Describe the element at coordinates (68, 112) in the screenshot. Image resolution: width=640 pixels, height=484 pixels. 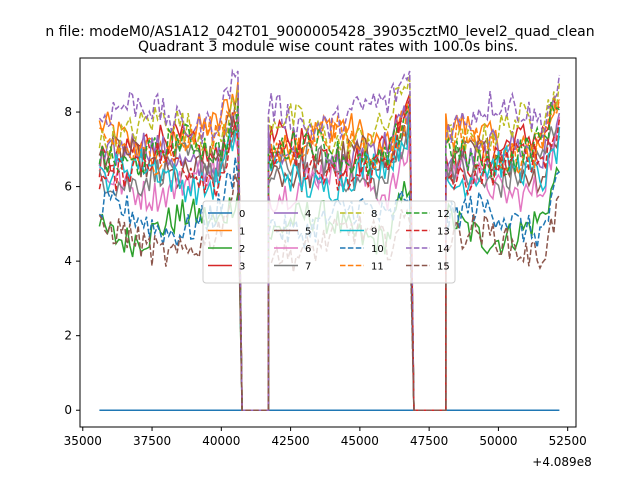
I see `y-tick-label: 8` at that location.